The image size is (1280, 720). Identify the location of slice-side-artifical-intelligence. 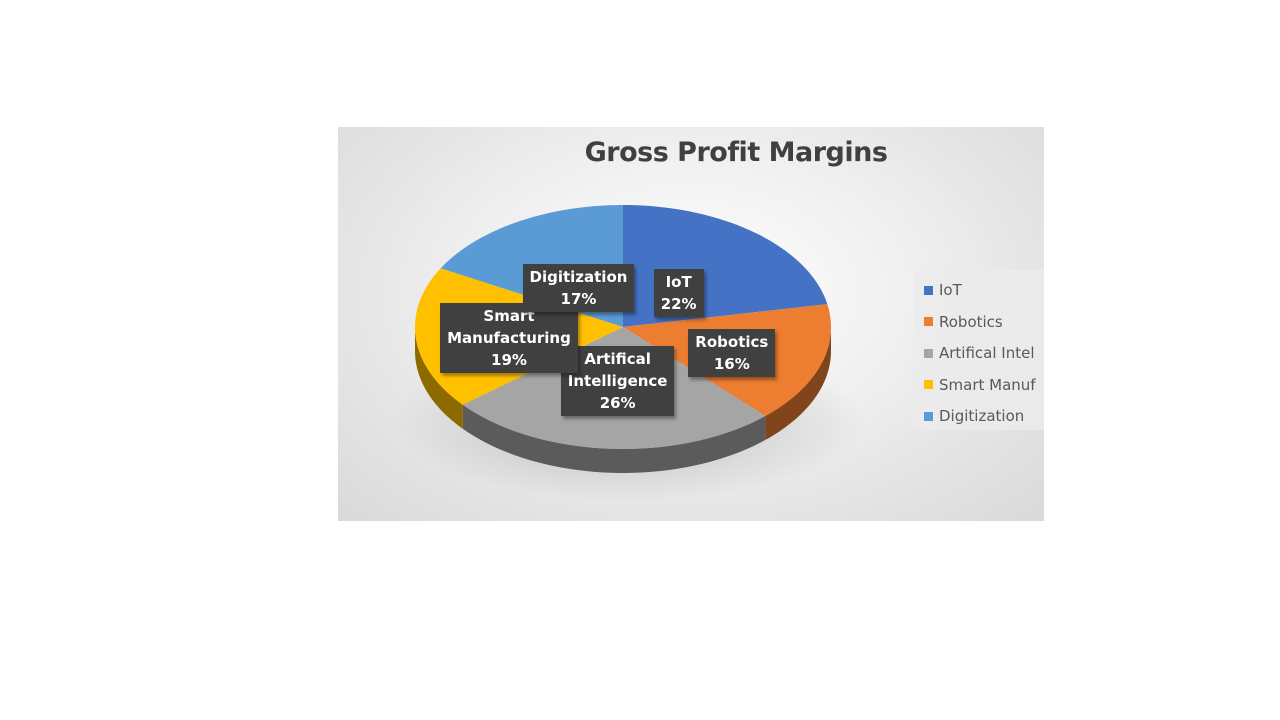
(614, 438).